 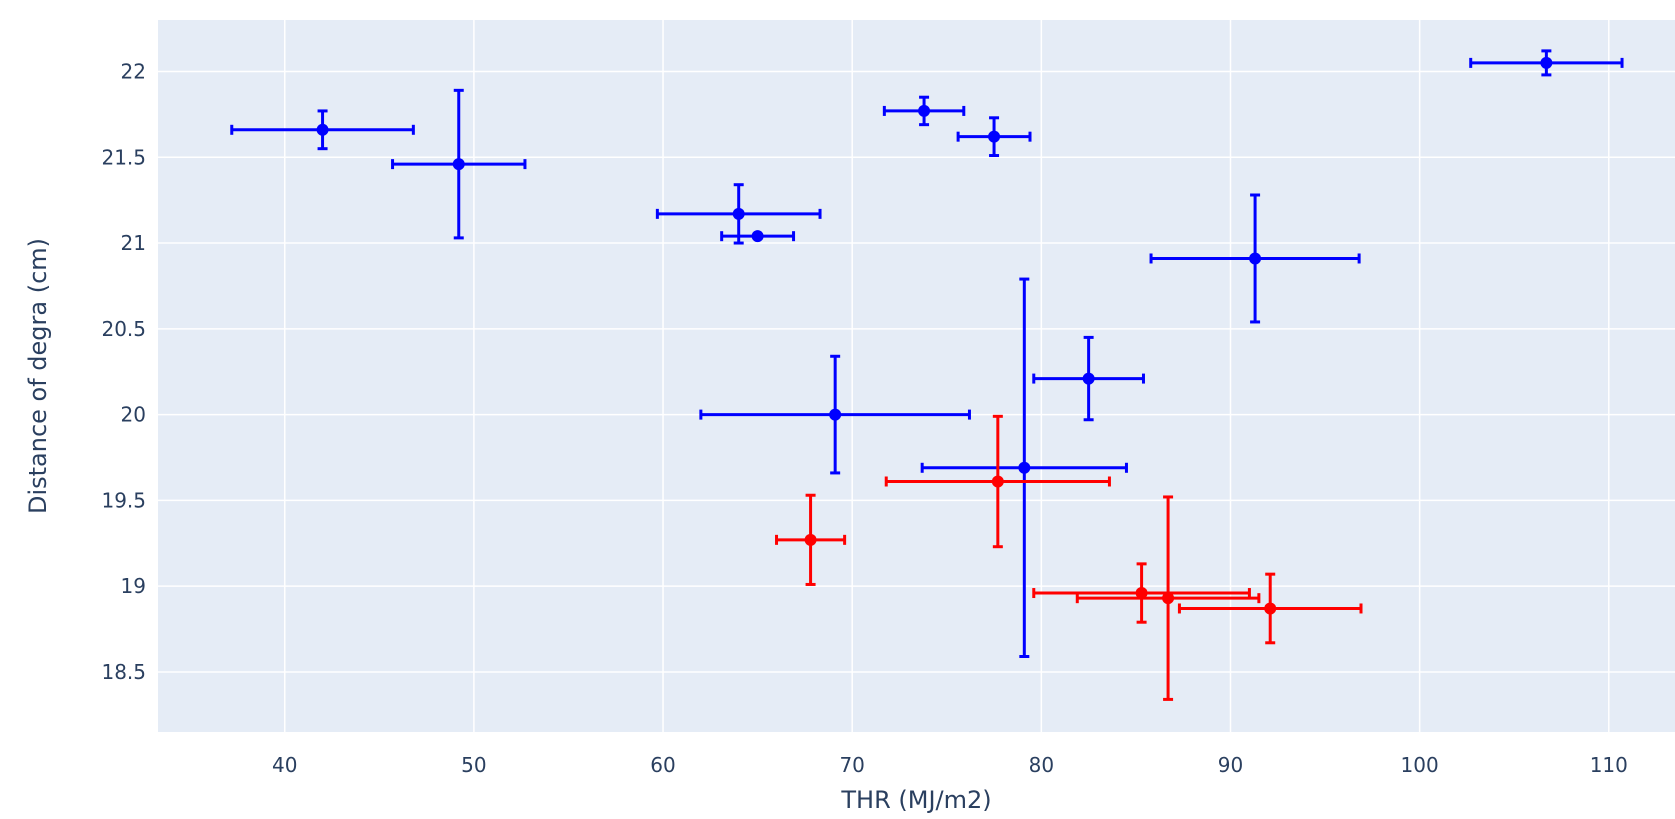 What do you see at coordinates (123, 157) in the screenshot?
I see `y-tick-label: 21.5` at bounding box center [123, 157].